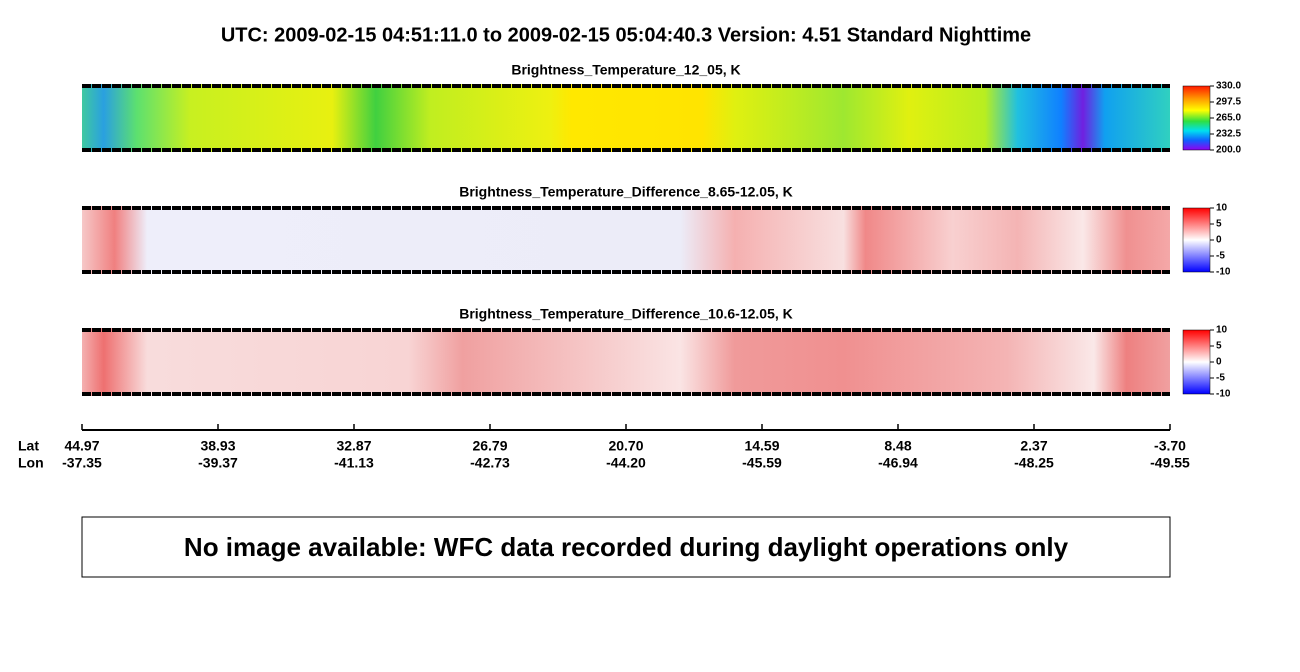 This screenshot has height=672, width=1300. What do you see at coordinates (218, 463) in the screenshot?
I see `lon-tick-label: -39.37` at bounding box center [218, 463].